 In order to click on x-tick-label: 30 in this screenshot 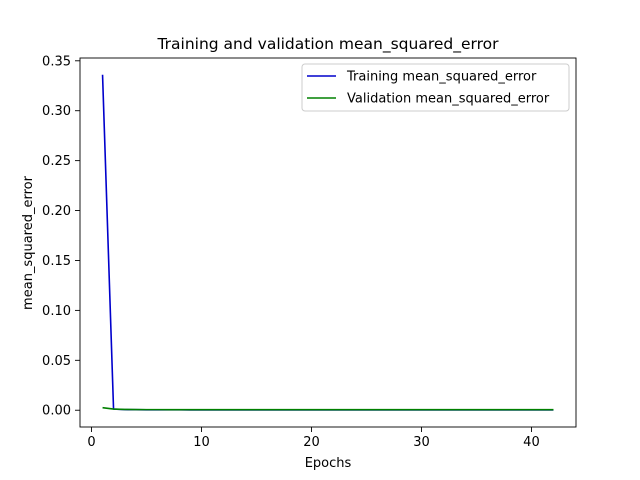, I will do `click(421, 442)`.